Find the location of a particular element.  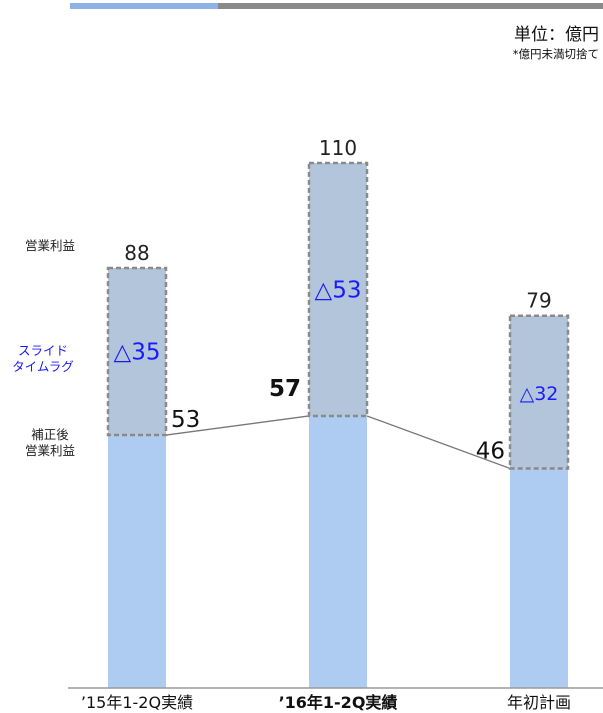

adjusted-profit-value-label-0: 53 is located at coordinates (185, 420).